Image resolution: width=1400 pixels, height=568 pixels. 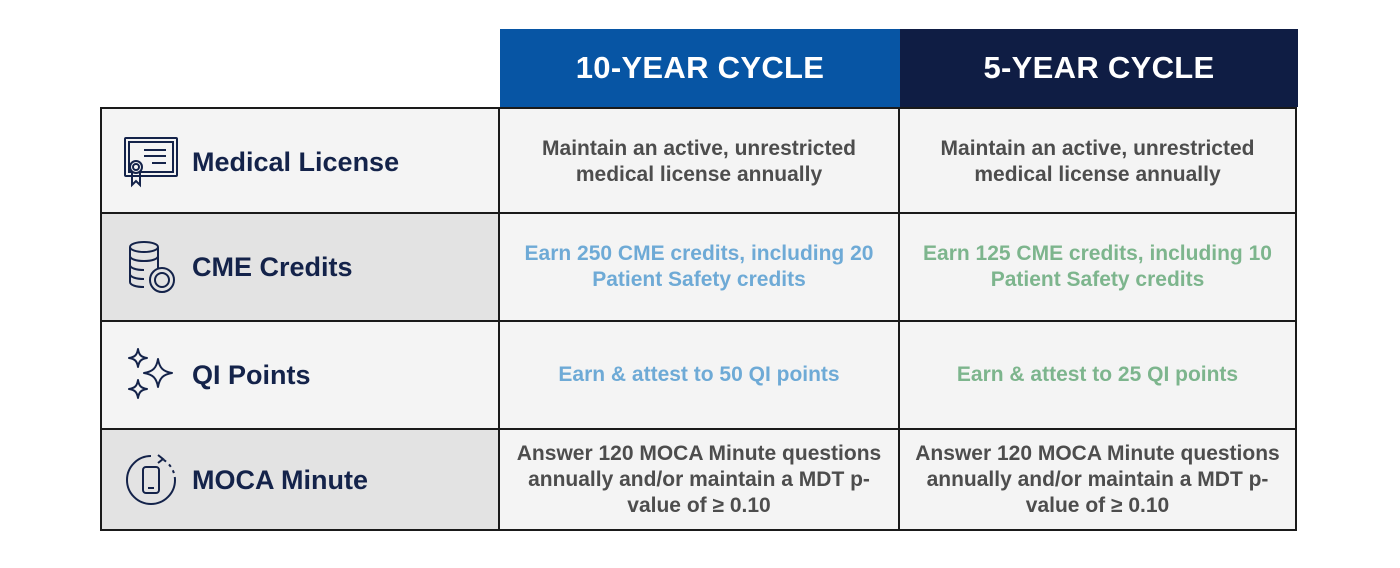 What do you see at coordinates (272, 267) in the screenshot?
I see `row-label: CME Credits` at bounding box center [272, 267].